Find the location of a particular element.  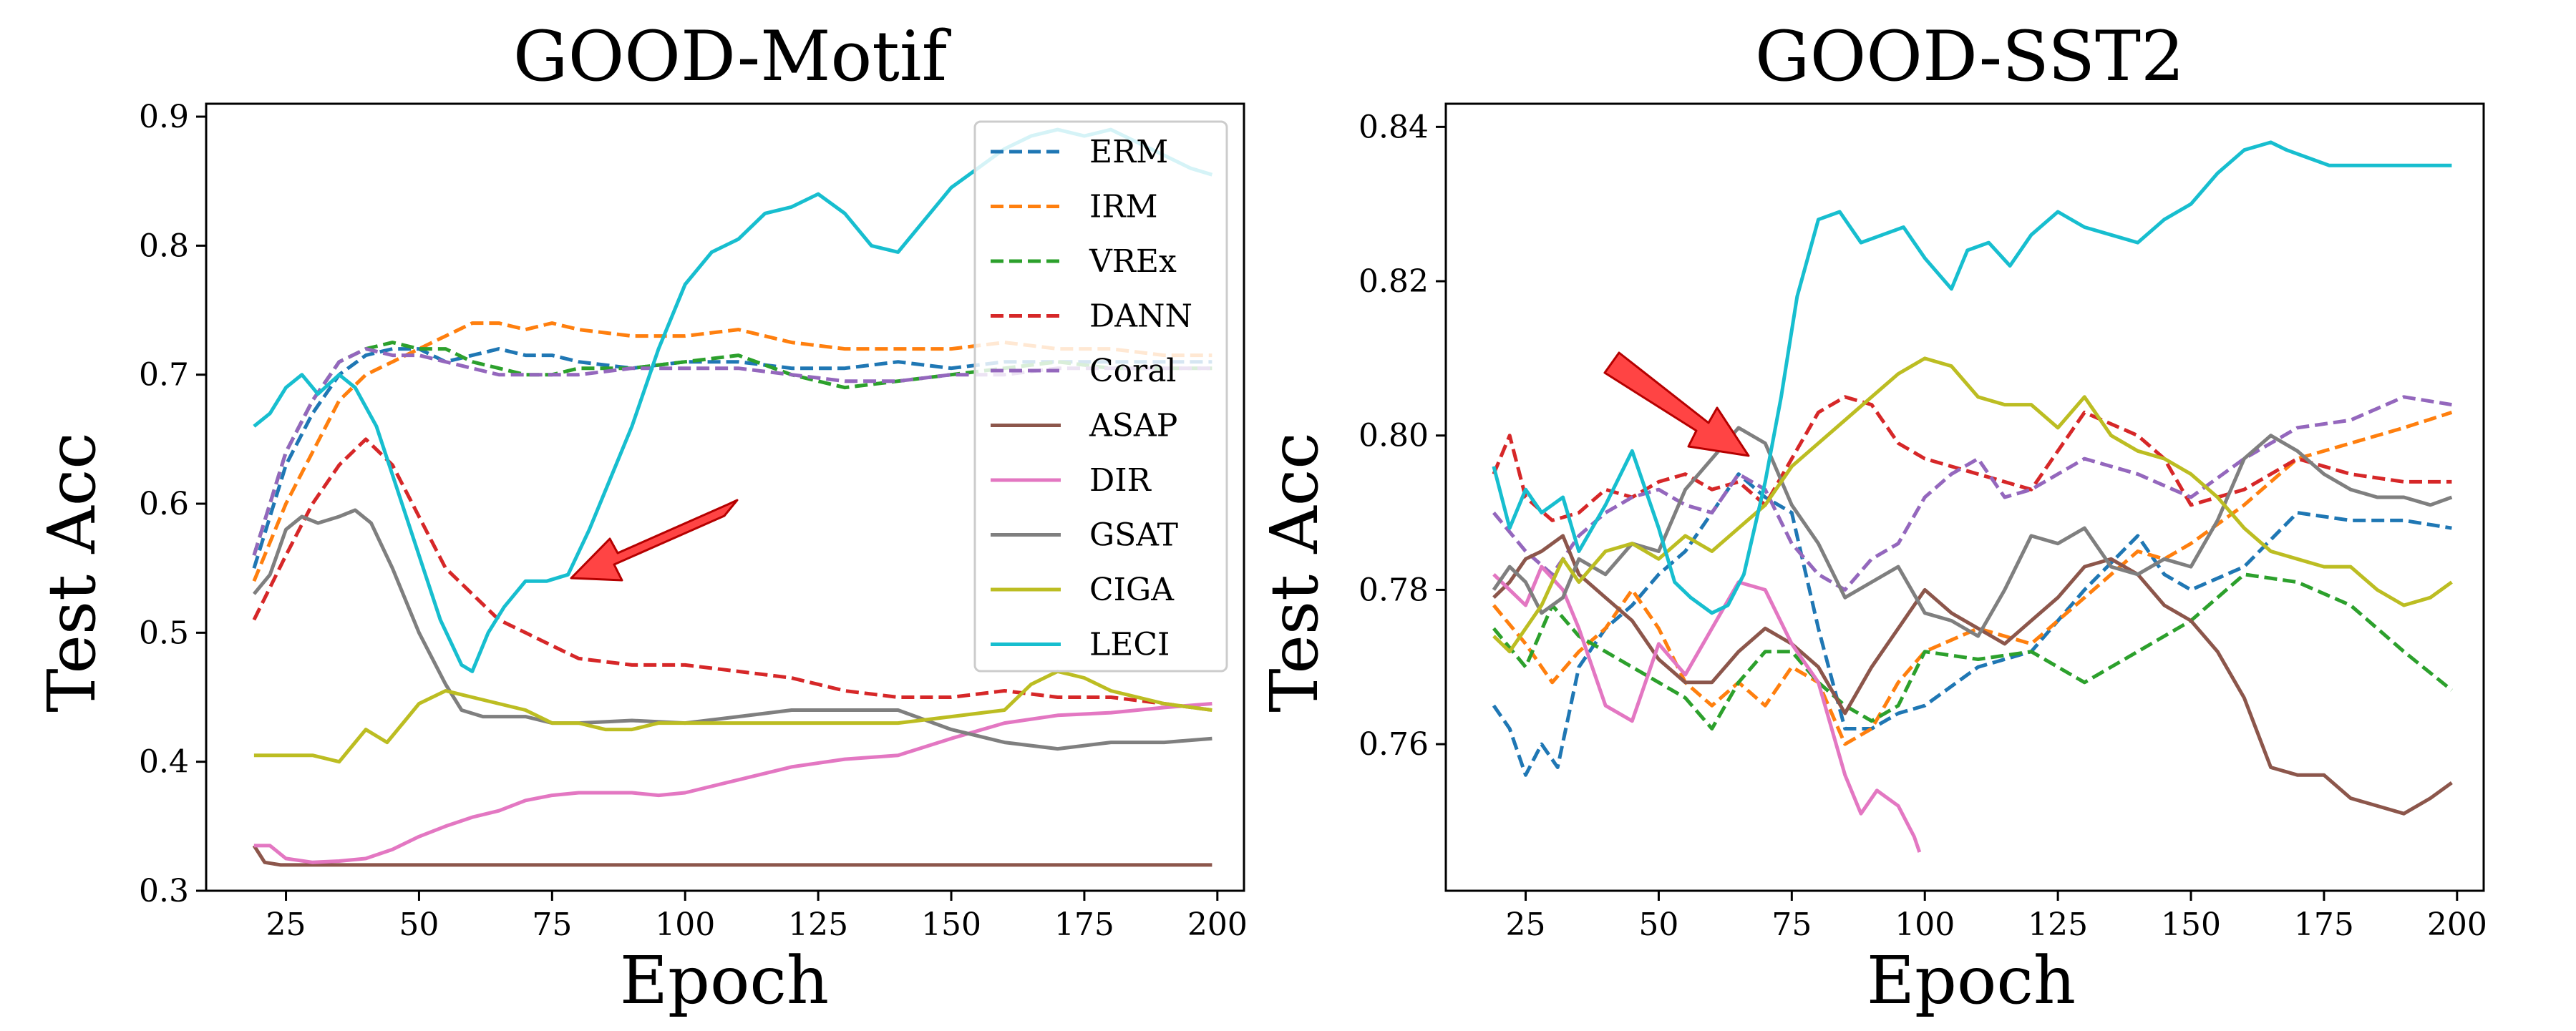

y-tick-label: 0.78 is located at coordinates (1394, 590).